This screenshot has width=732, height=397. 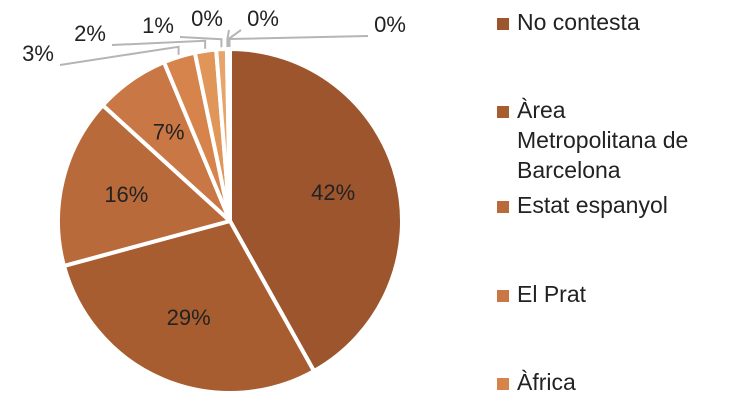 What do you see at coordinates (333, 192) in the screenshot?
I see `data-label-1: 42%` at bounding box center [333, 192].